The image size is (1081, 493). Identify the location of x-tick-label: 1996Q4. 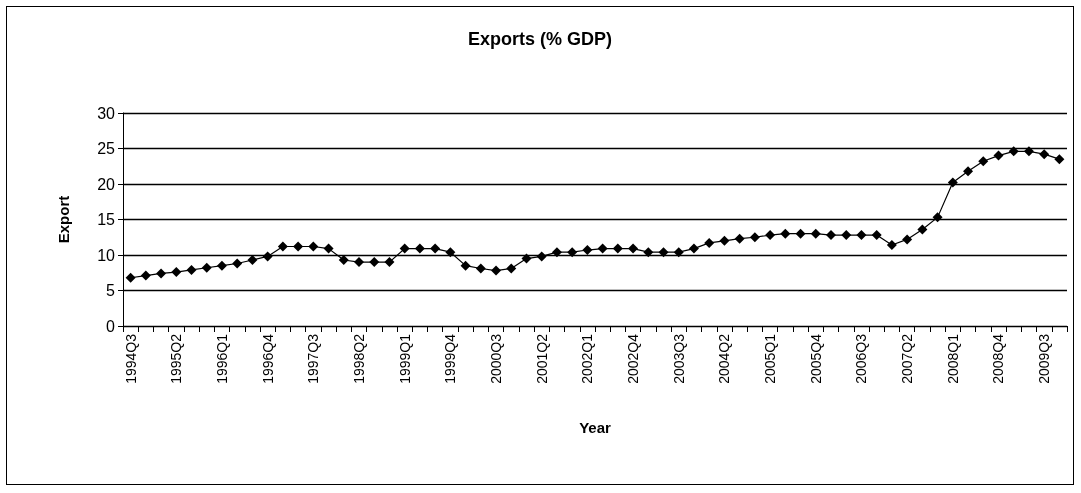
(267, 358).